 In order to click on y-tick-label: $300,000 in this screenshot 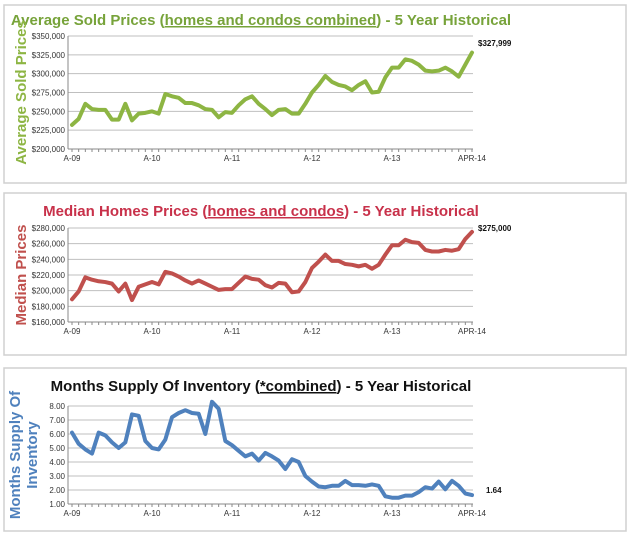, I will do `click(49, 74)`.